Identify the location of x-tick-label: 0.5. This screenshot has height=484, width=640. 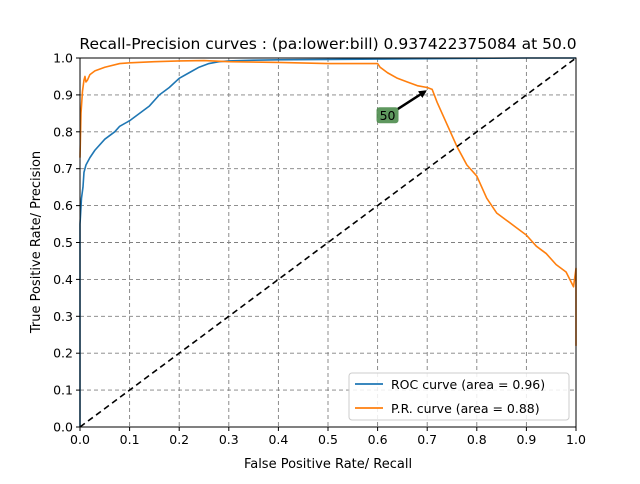
(328, 439).